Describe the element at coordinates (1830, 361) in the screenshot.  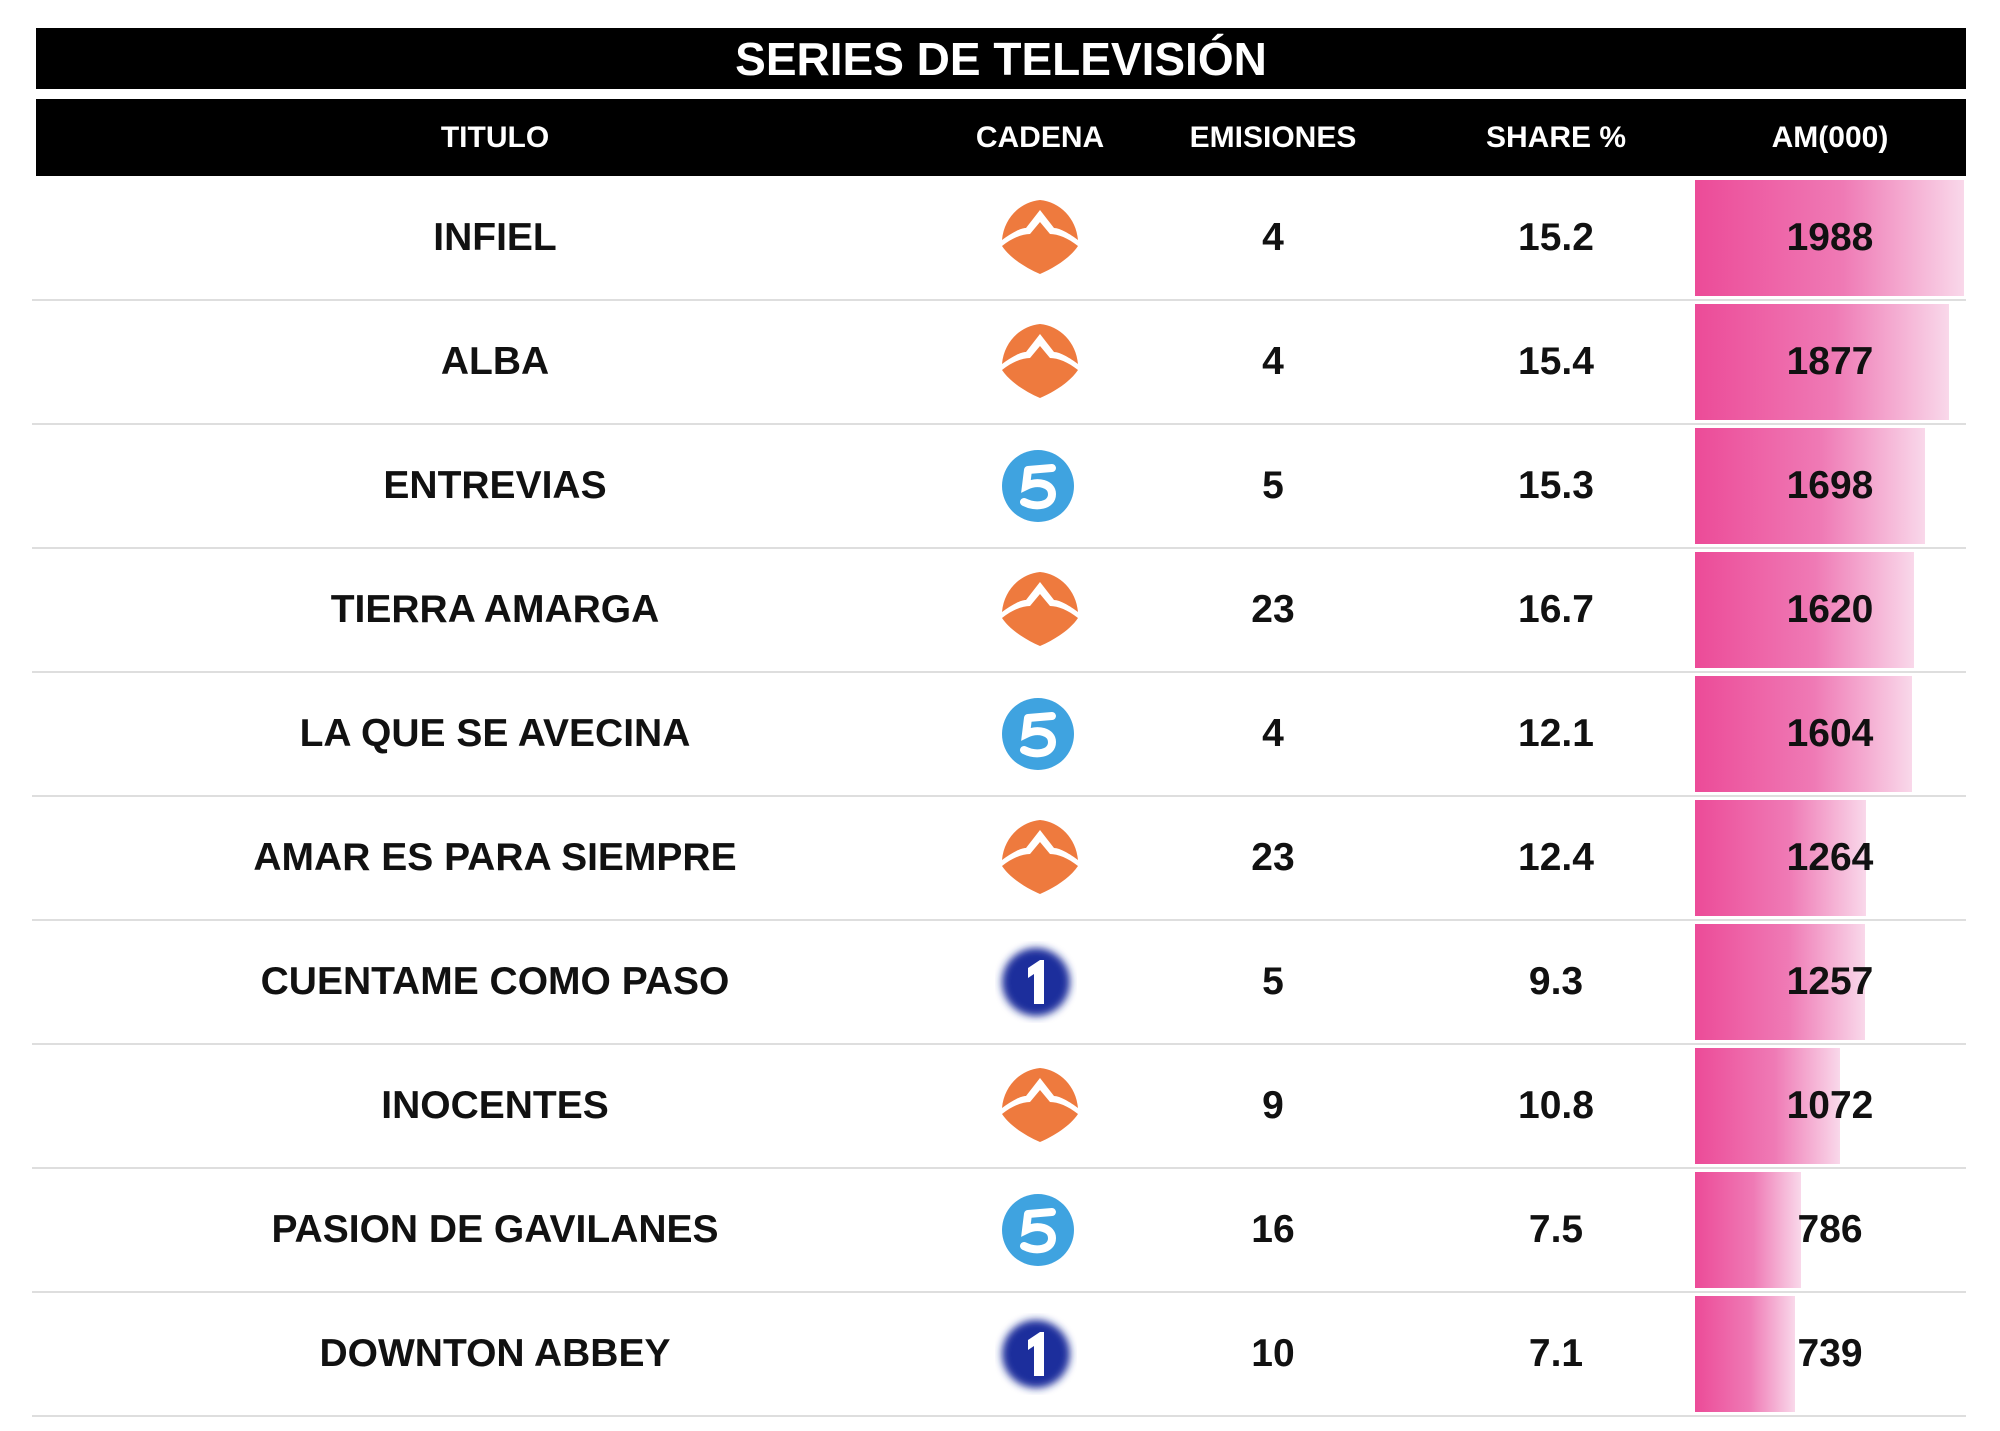
I see `cell-value: 1877` at that location.